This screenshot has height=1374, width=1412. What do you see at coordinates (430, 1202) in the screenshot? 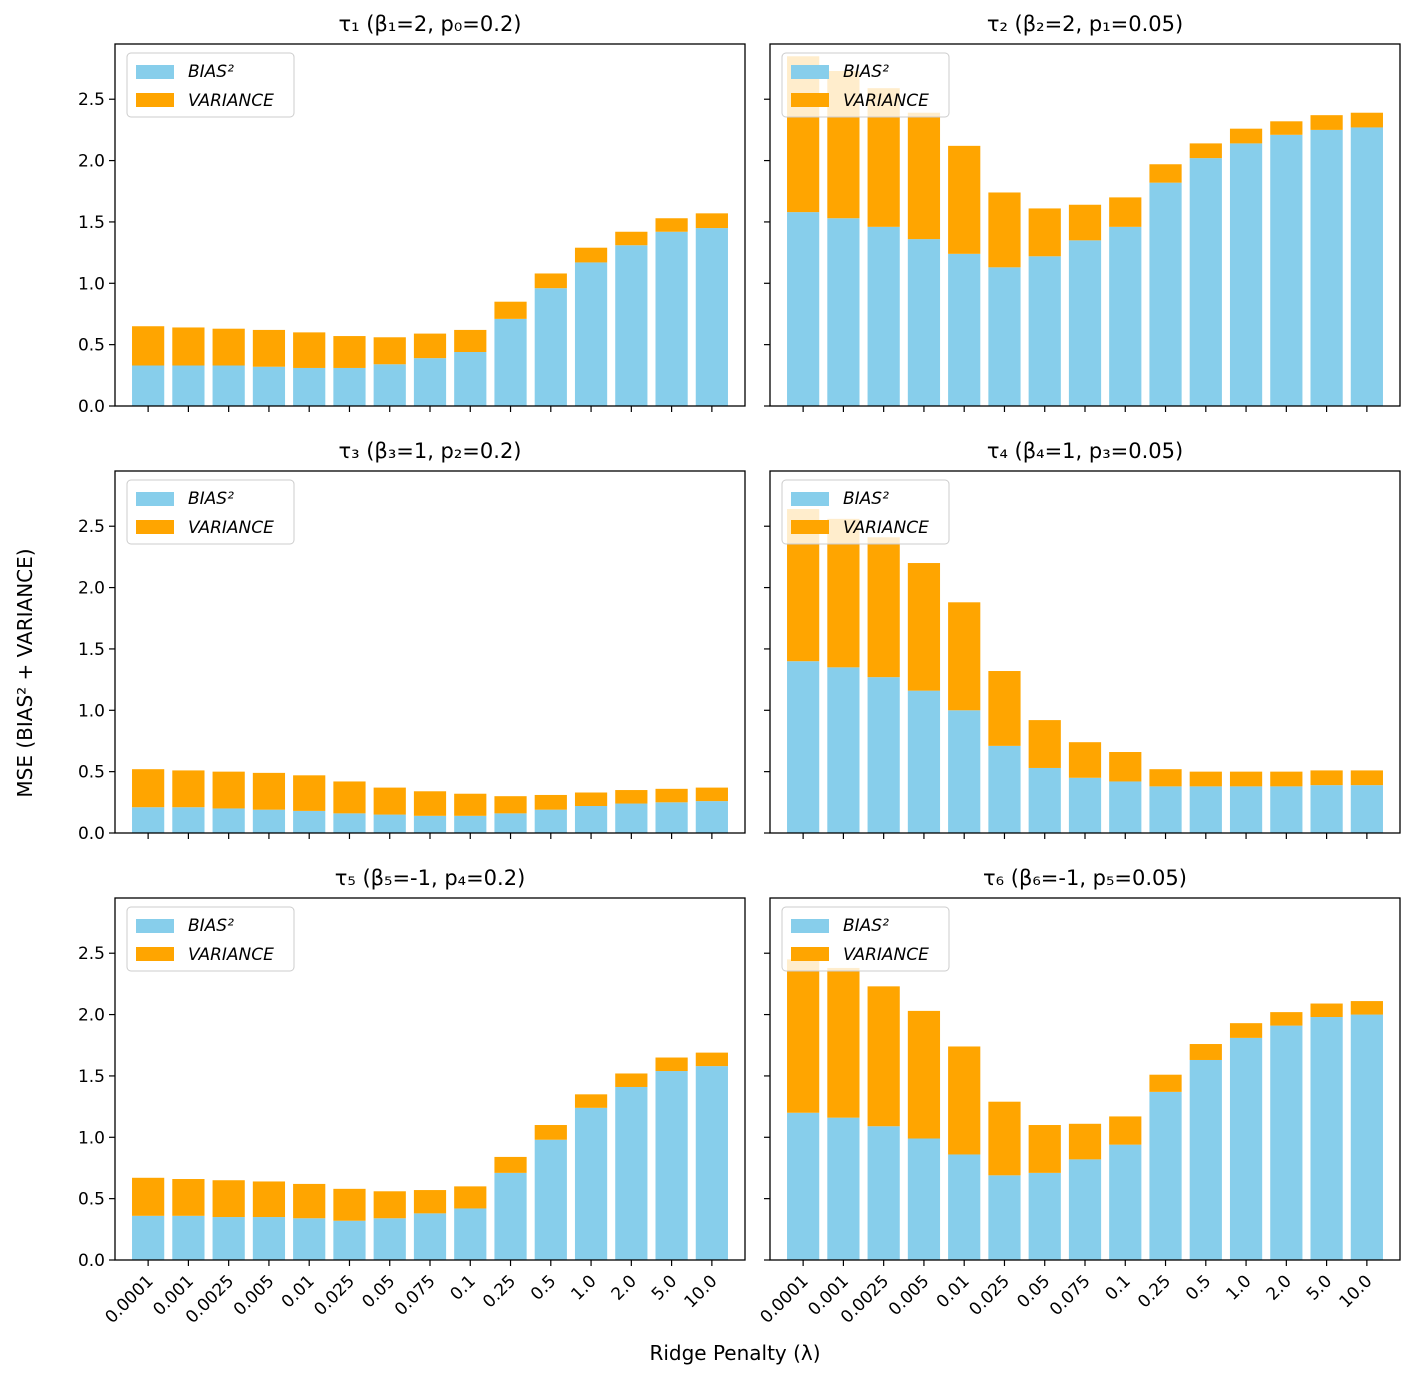
I see `bar-variance-0.075` at bounding box center [430, 1202].